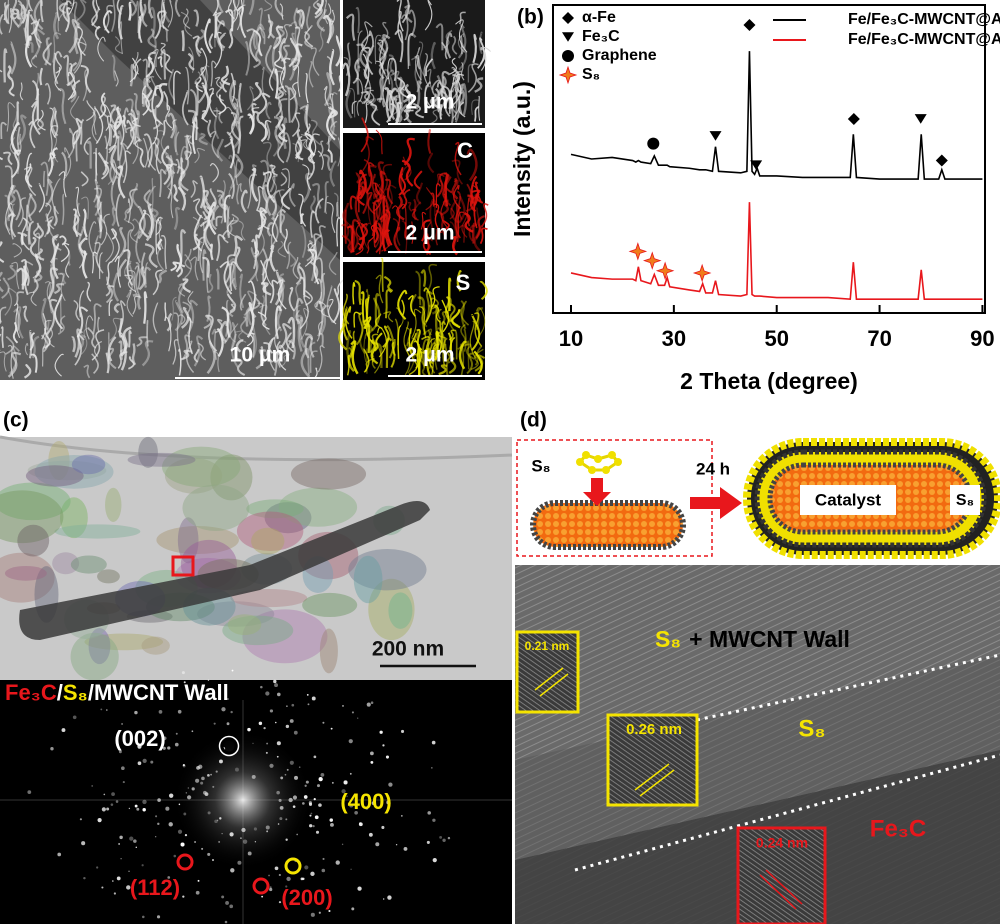 This screenshot has width=1000, height=924. I want to click on y-axis-label: Intensity (a.u.), so click(522, 159).